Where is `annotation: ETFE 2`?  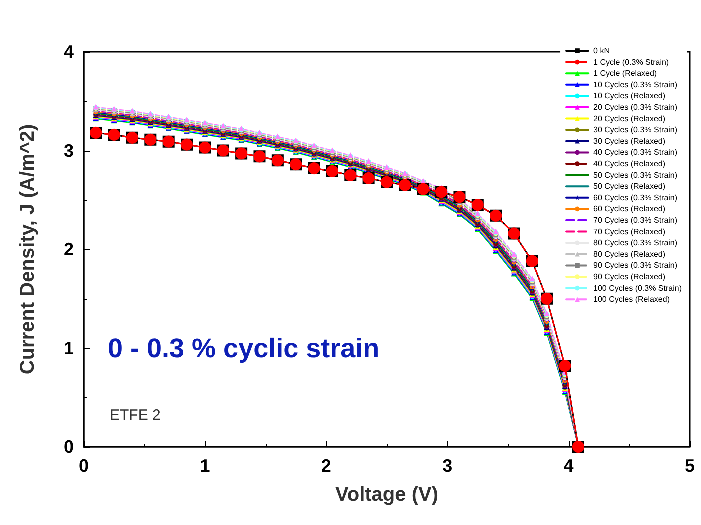
annotation: ETFE 2 is located at coordinates (135, 415).